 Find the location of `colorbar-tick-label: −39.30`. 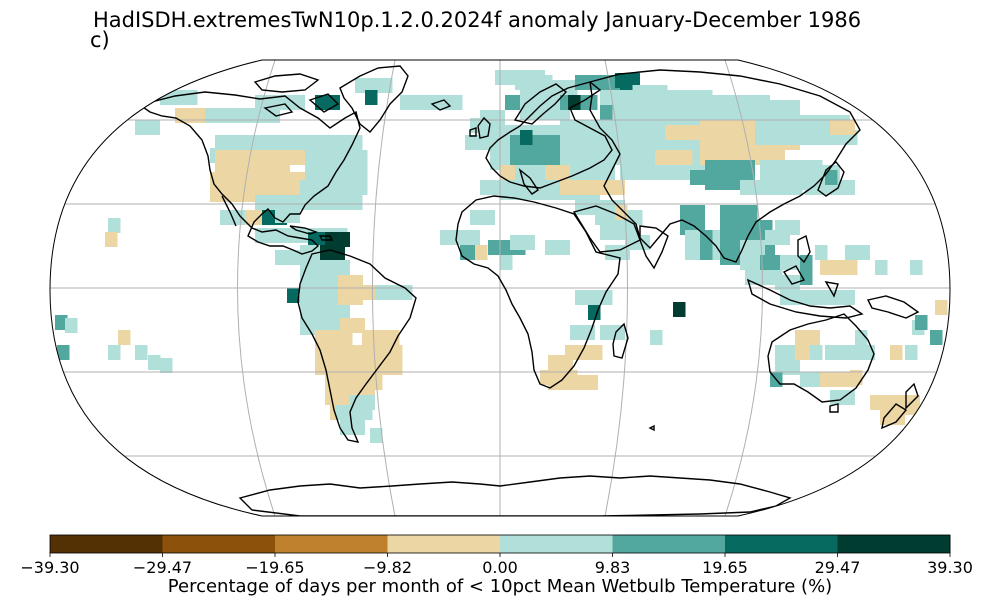

colorbar-tick-label: −39.30 is located at coordinates (50, 567).